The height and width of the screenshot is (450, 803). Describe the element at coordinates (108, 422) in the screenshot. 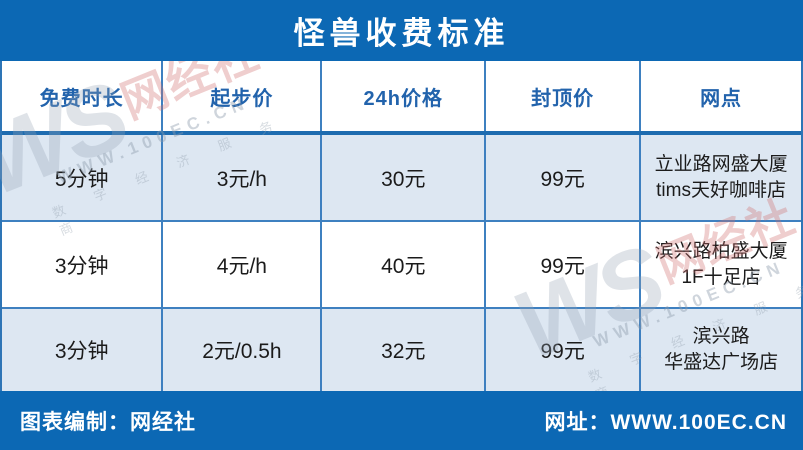

I see `footer-credit: 图表编制：网经社` at that location.